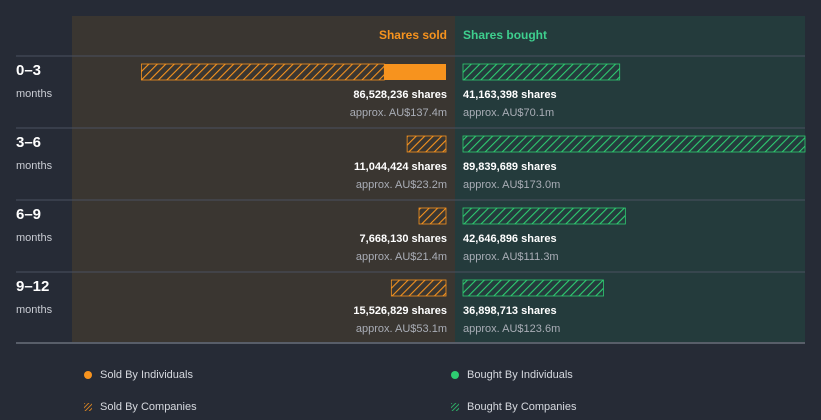 This screenshot has height=420, width=821. What do you see at coordinates (511, 329) in the screenshot?
I see `bought-value-label: approx. AU$123.6m` at bounding box center [511, 329].